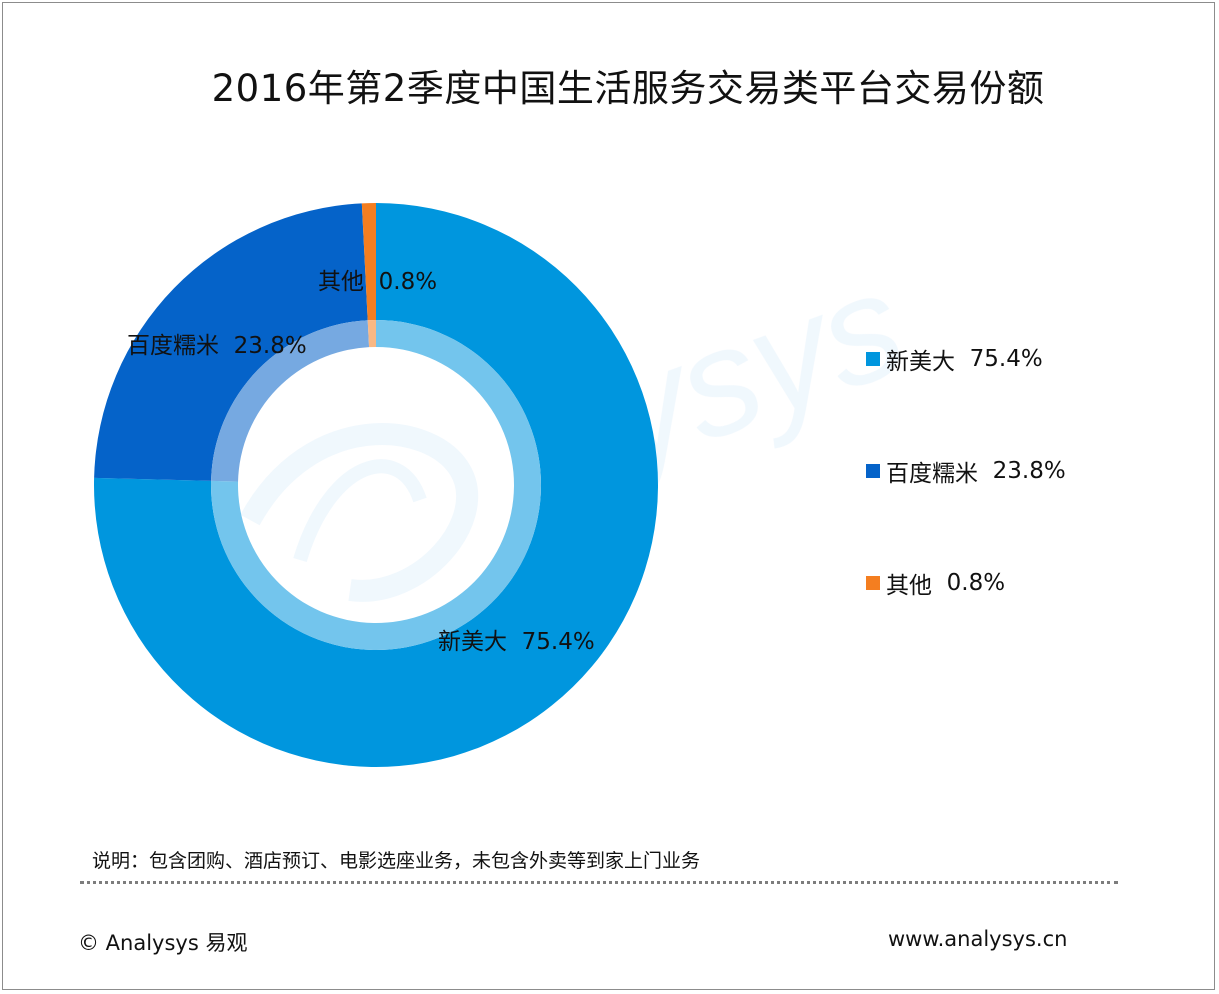  What do you see at coordinates (935, 583) in the screenshot?
I see `legend-item-other: 其他 0.8%` at bounding box center [935, 583].